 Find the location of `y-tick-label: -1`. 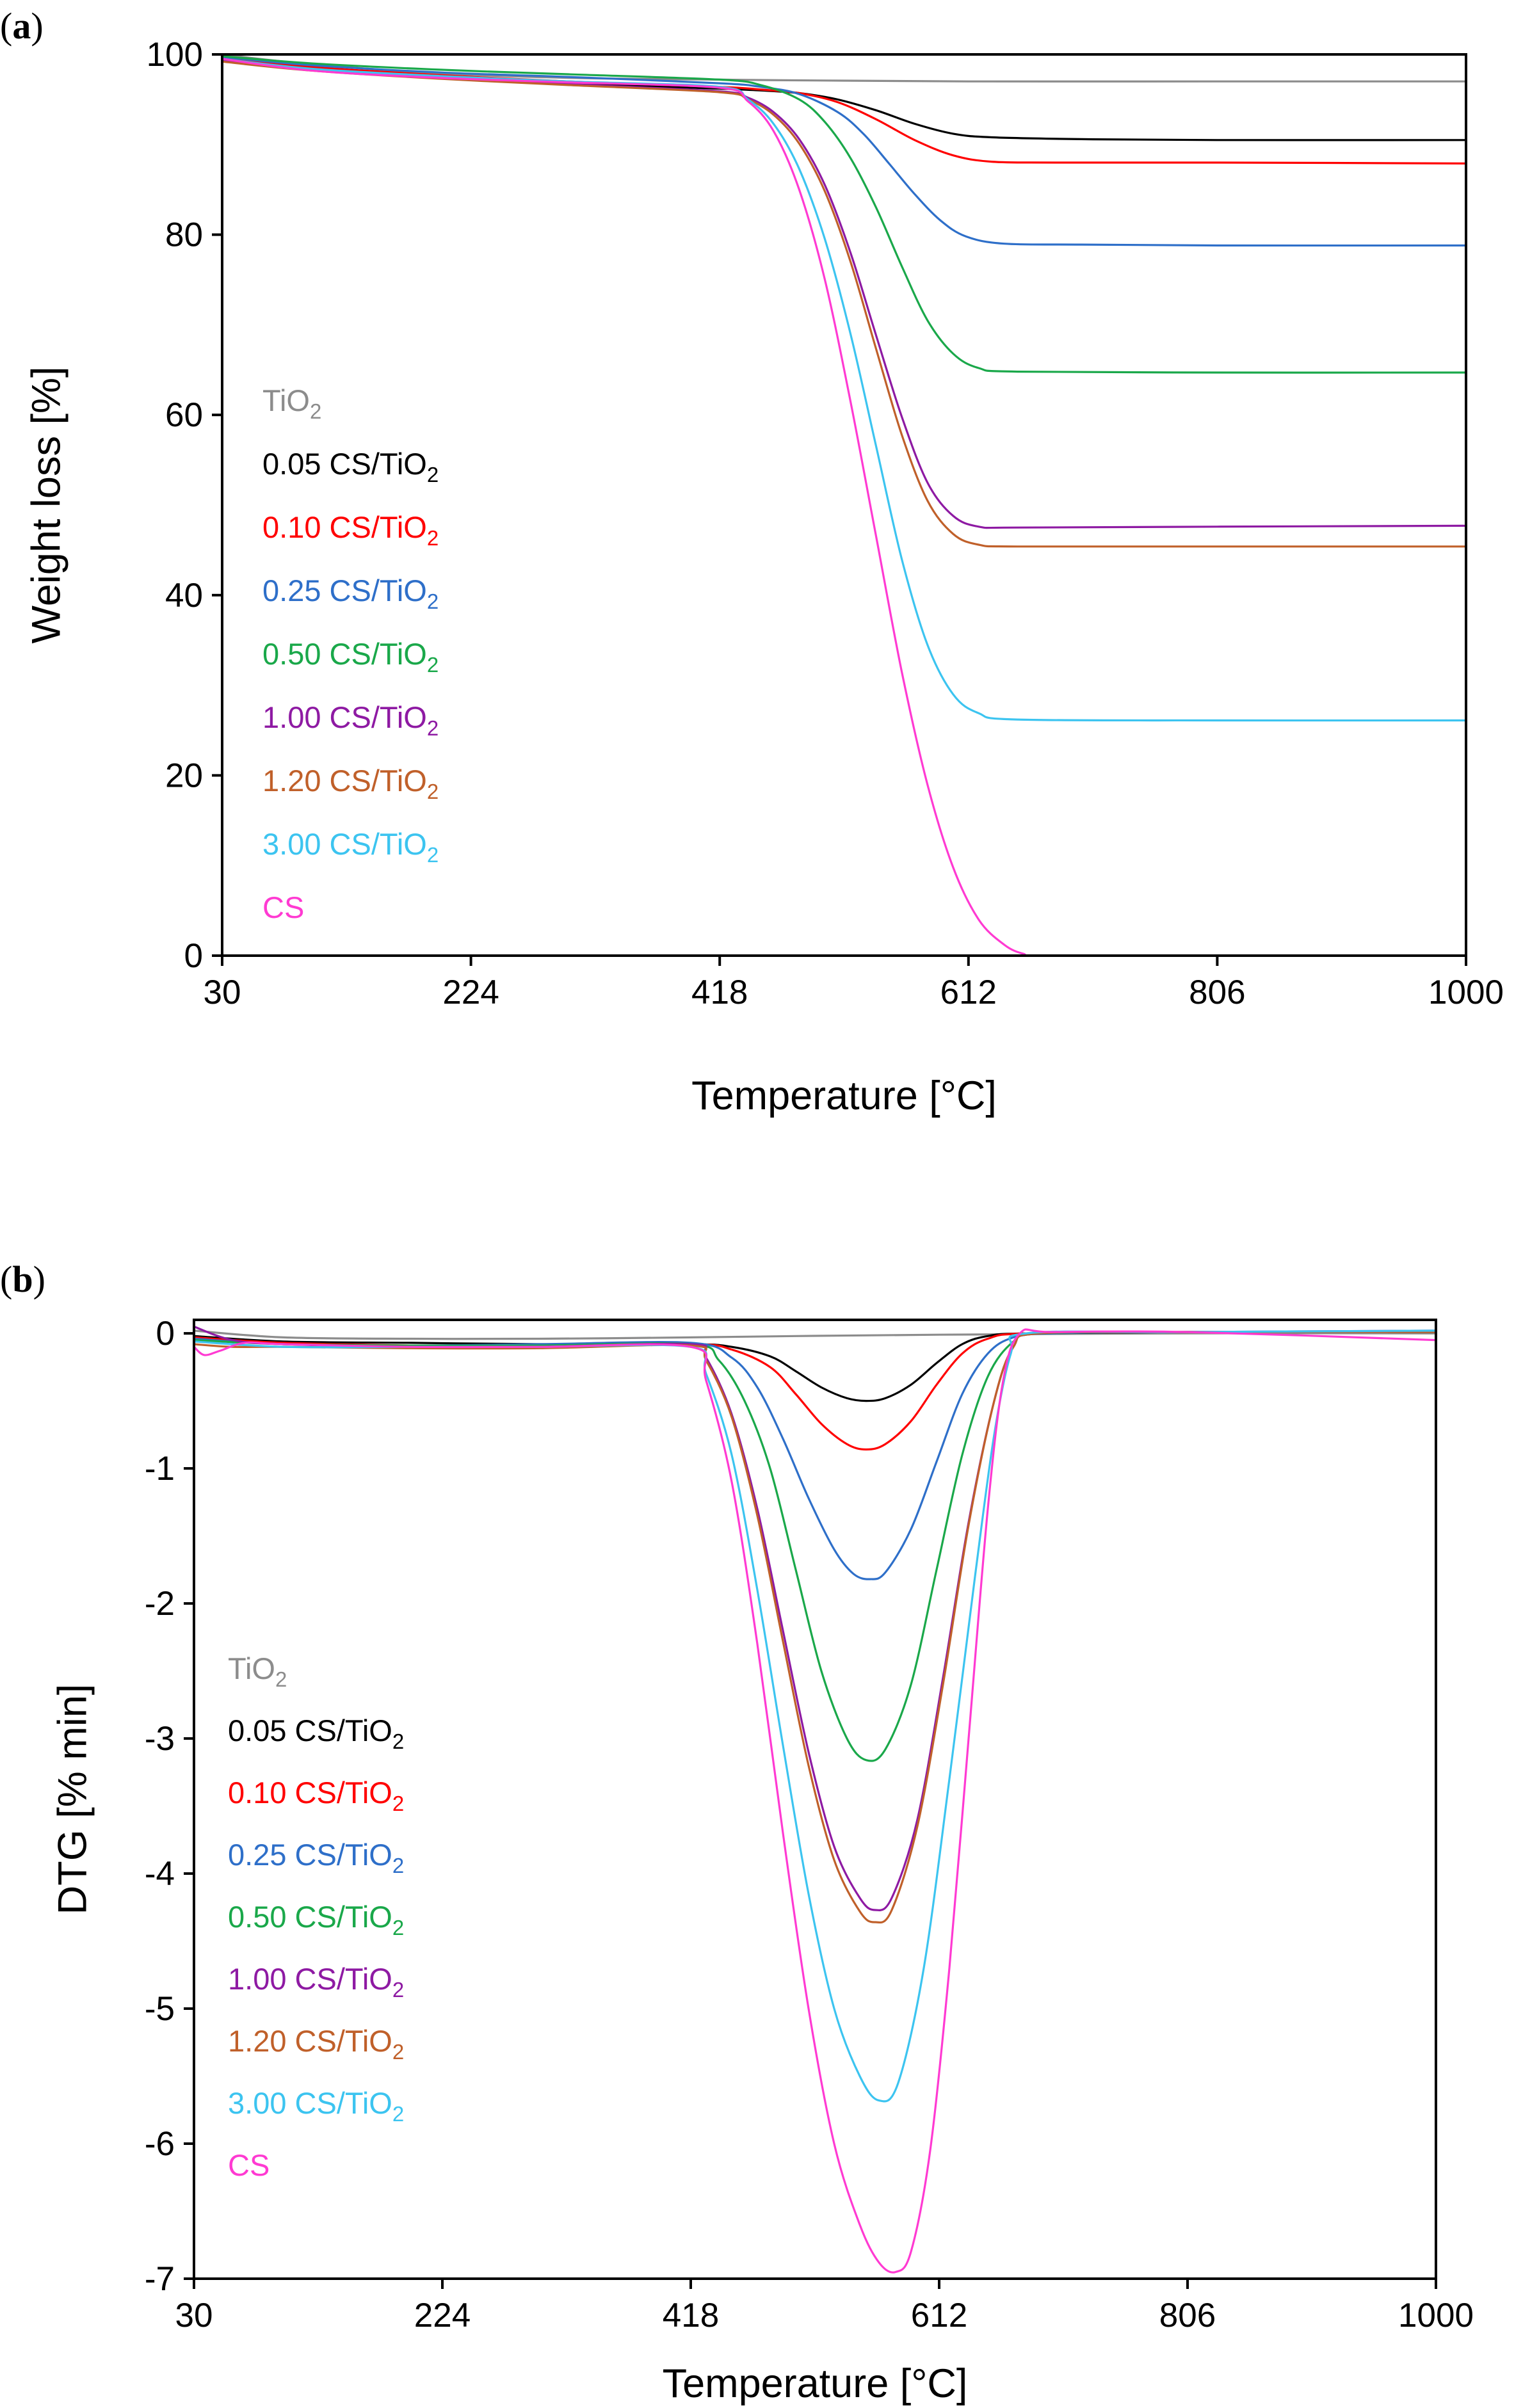

y-tick-label: -1 is located at coordinates (160, 1469).